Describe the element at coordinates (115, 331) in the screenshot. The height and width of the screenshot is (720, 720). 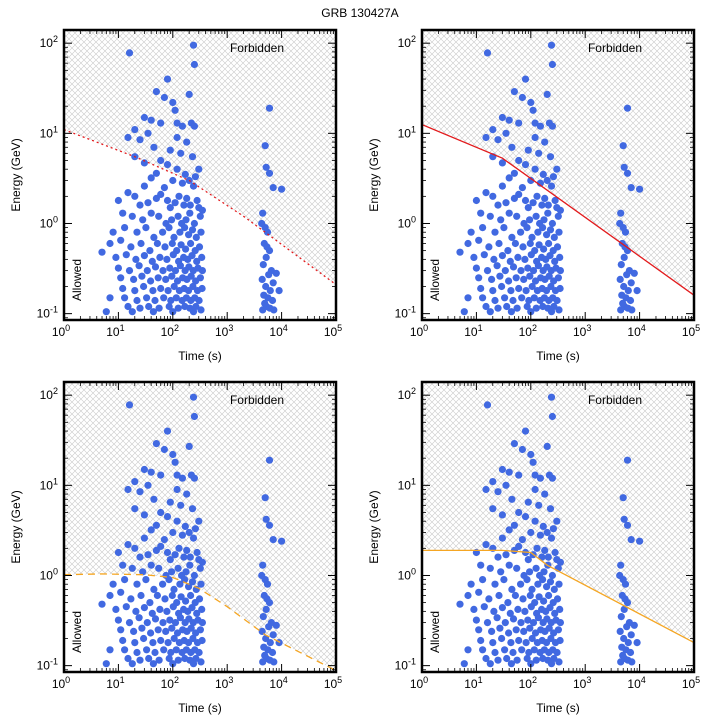
I see `x-tick-label: 10¹` at that location.